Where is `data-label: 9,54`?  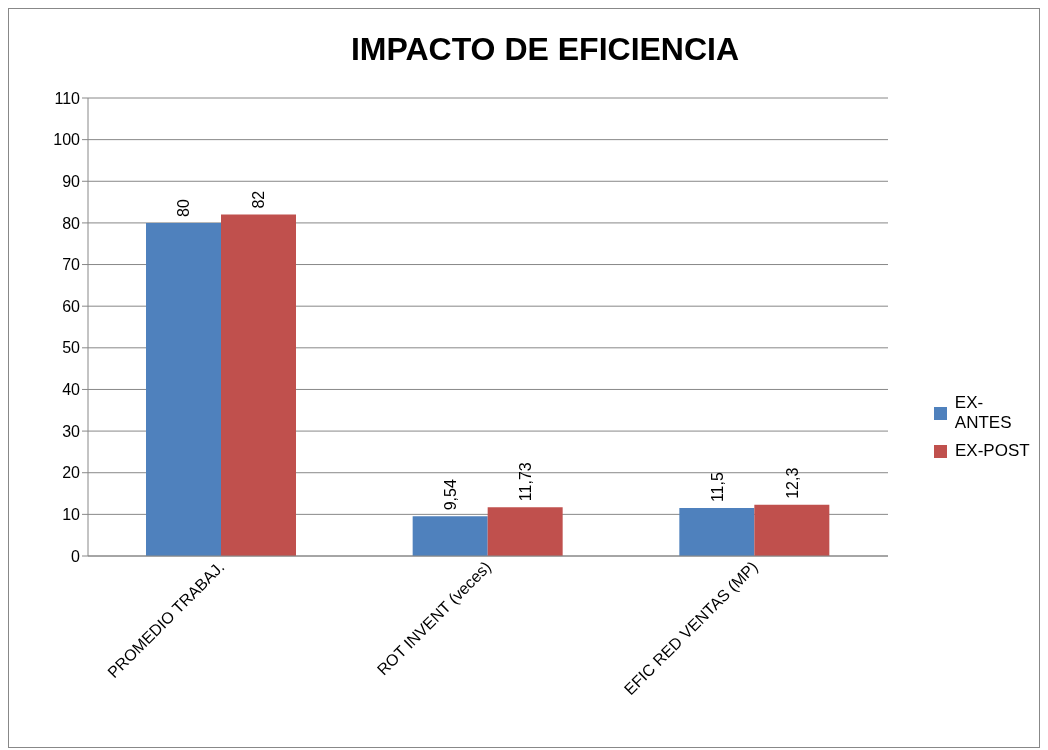 data-label: 9,54 is located at coordinates (451, 495).